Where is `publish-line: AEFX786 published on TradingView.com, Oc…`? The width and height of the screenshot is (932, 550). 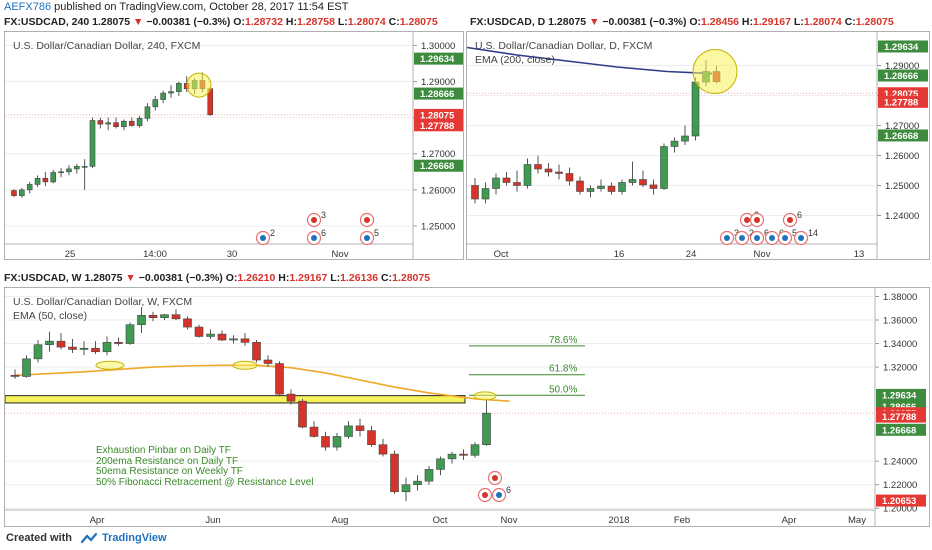 publish-line: AEFX786 published on TradingView.com, Oc… is located at coordinates (174, 7).